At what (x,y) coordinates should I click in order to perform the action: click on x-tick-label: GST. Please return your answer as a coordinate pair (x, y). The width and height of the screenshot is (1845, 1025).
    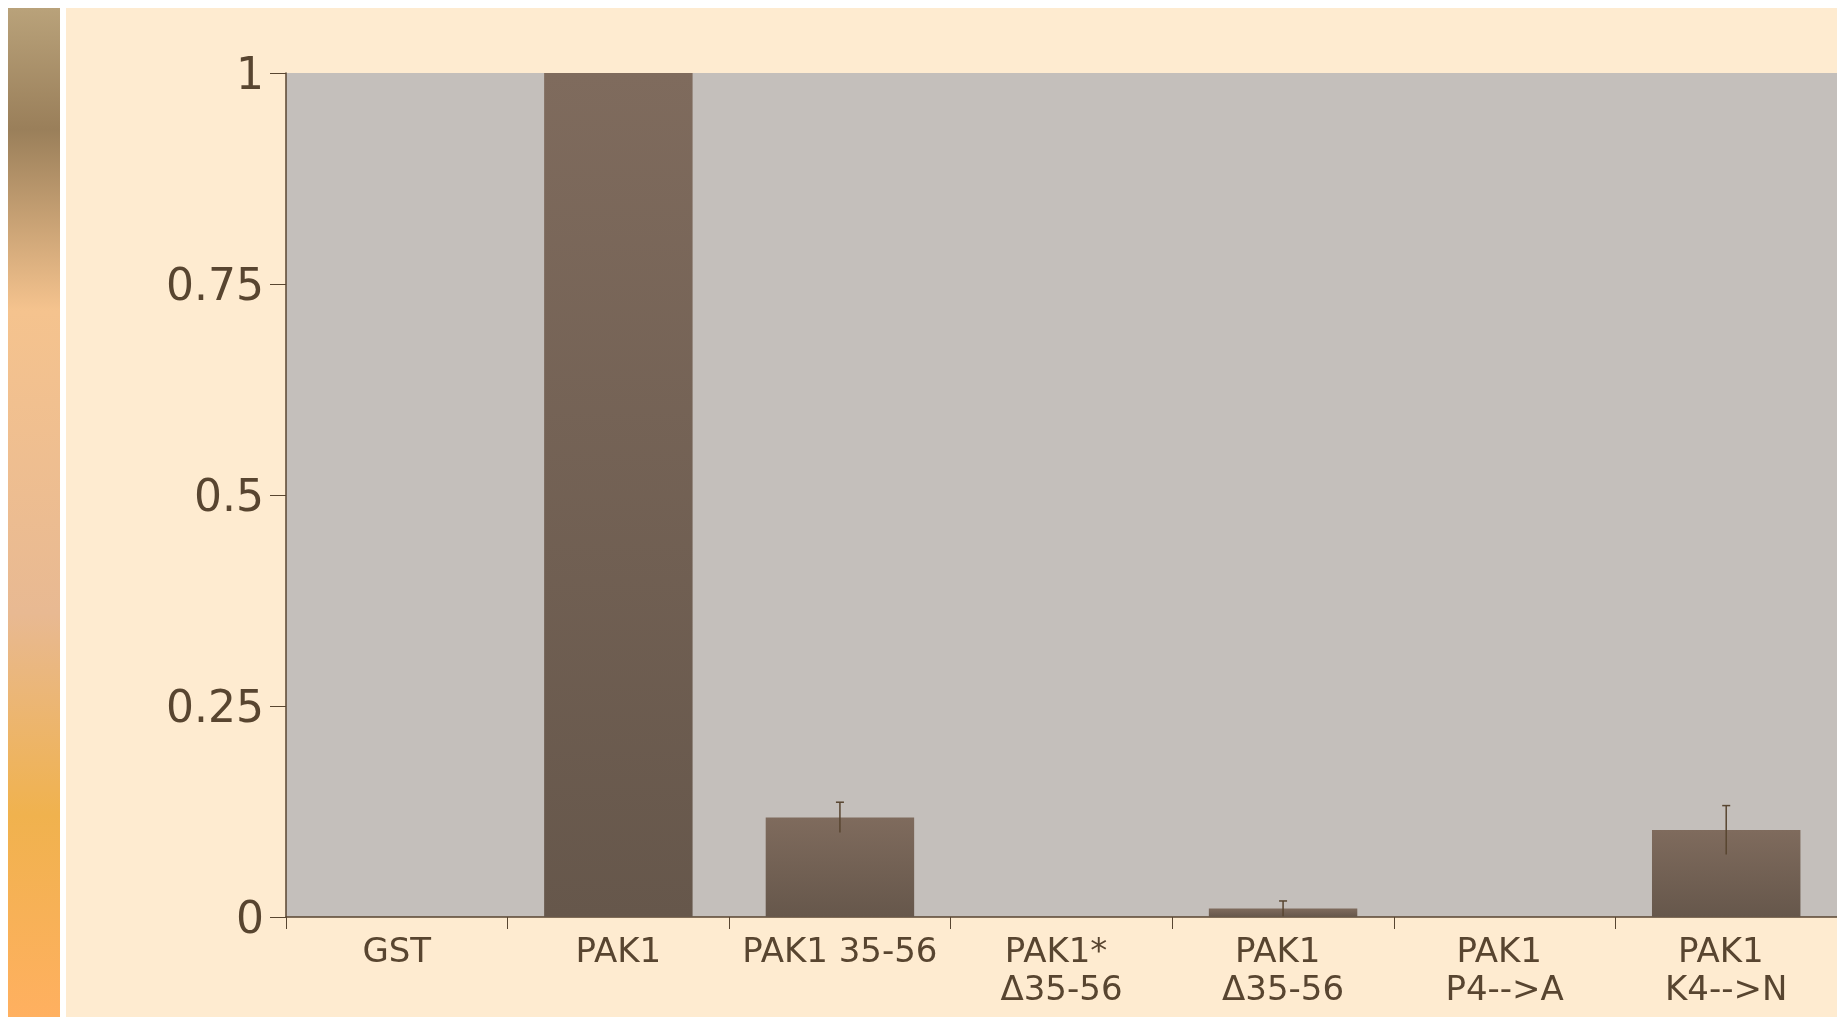
    Looking at the image, I should click on (397, 950).